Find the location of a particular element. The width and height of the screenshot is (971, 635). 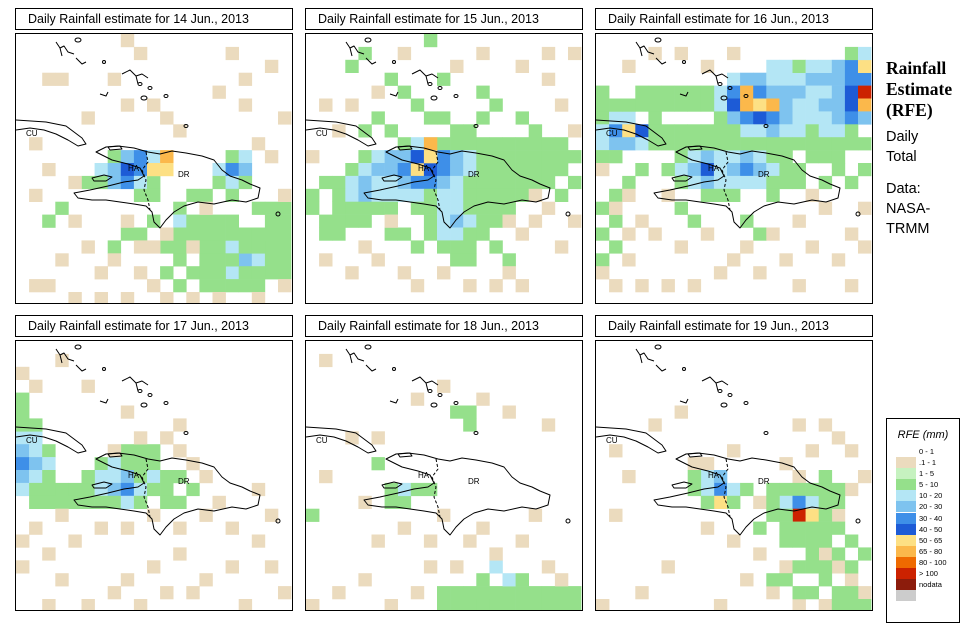

legend-item: 10 - 20 is located at coordinates (923, 496).